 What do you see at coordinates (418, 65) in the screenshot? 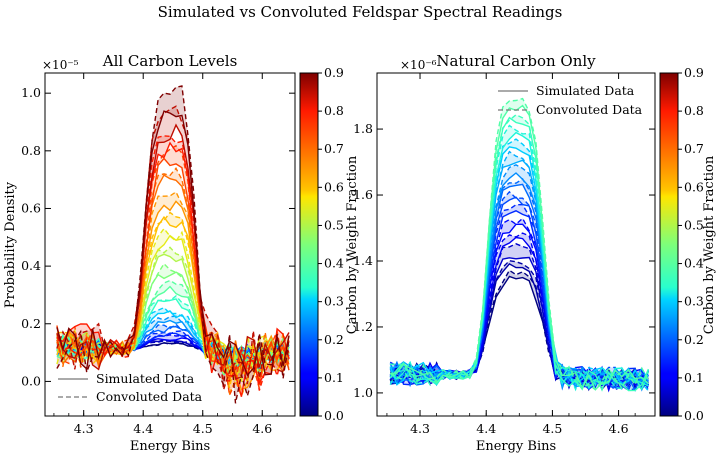
I see `panel2-y-multiplier: ×10⁻⁶` at bounding box center [418, 65].